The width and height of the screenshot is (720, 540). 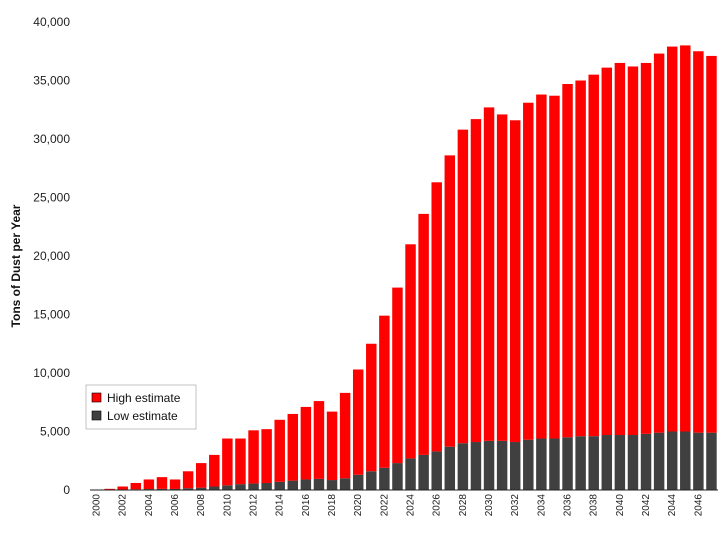 What do you see at coordinates (620, 249) in the screenshot?
I see `bar-high-2040` at bounding box center [620, 249].